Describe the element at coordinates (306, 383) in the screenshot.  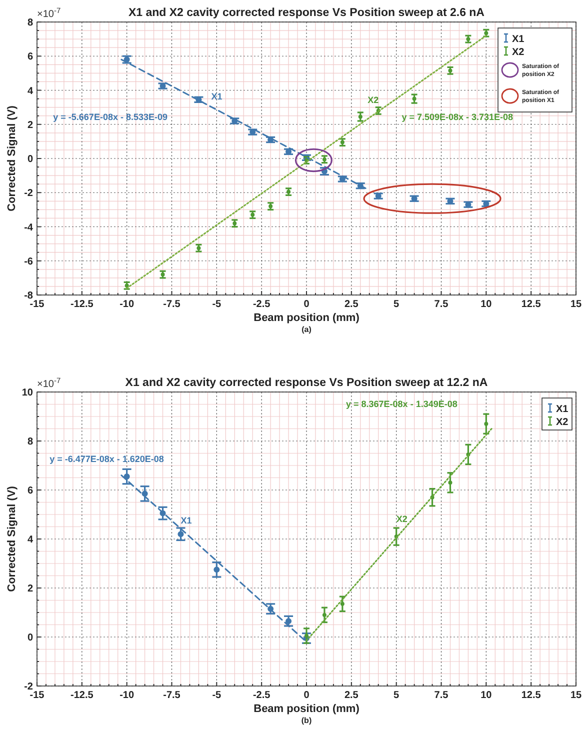
I see `chart-title: X1 and X2 cavity corrected response Vs Position sweep at 12.2 nA` at that location.